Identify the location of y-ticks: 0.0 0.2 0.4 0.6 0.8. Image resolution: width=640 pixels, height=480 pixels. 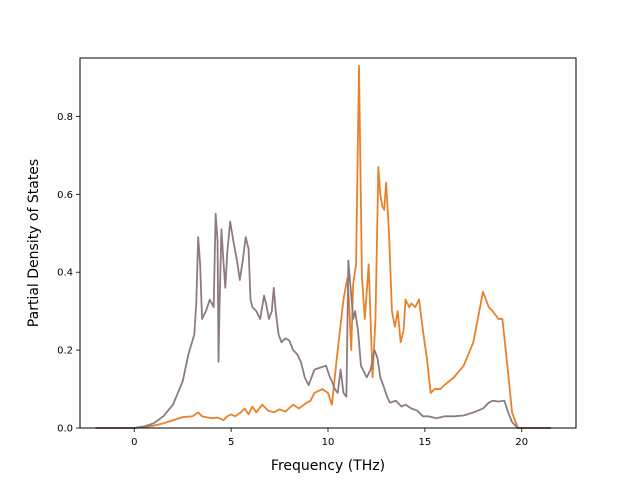
(68, 273).